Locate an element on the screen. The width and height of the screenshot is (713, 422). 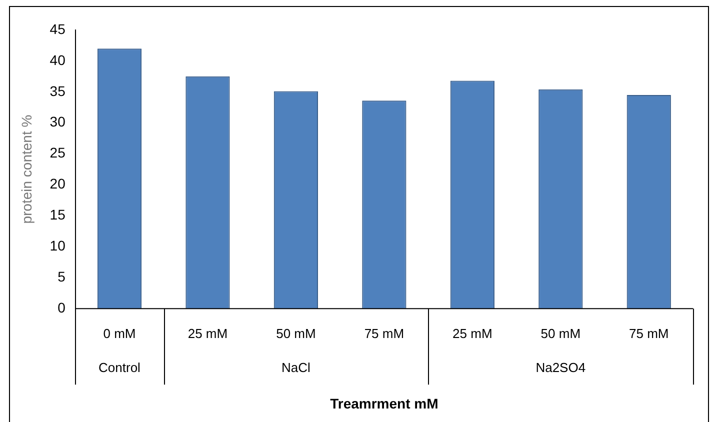
y-axis-title: protein content % is located at coordinates (26, 169).